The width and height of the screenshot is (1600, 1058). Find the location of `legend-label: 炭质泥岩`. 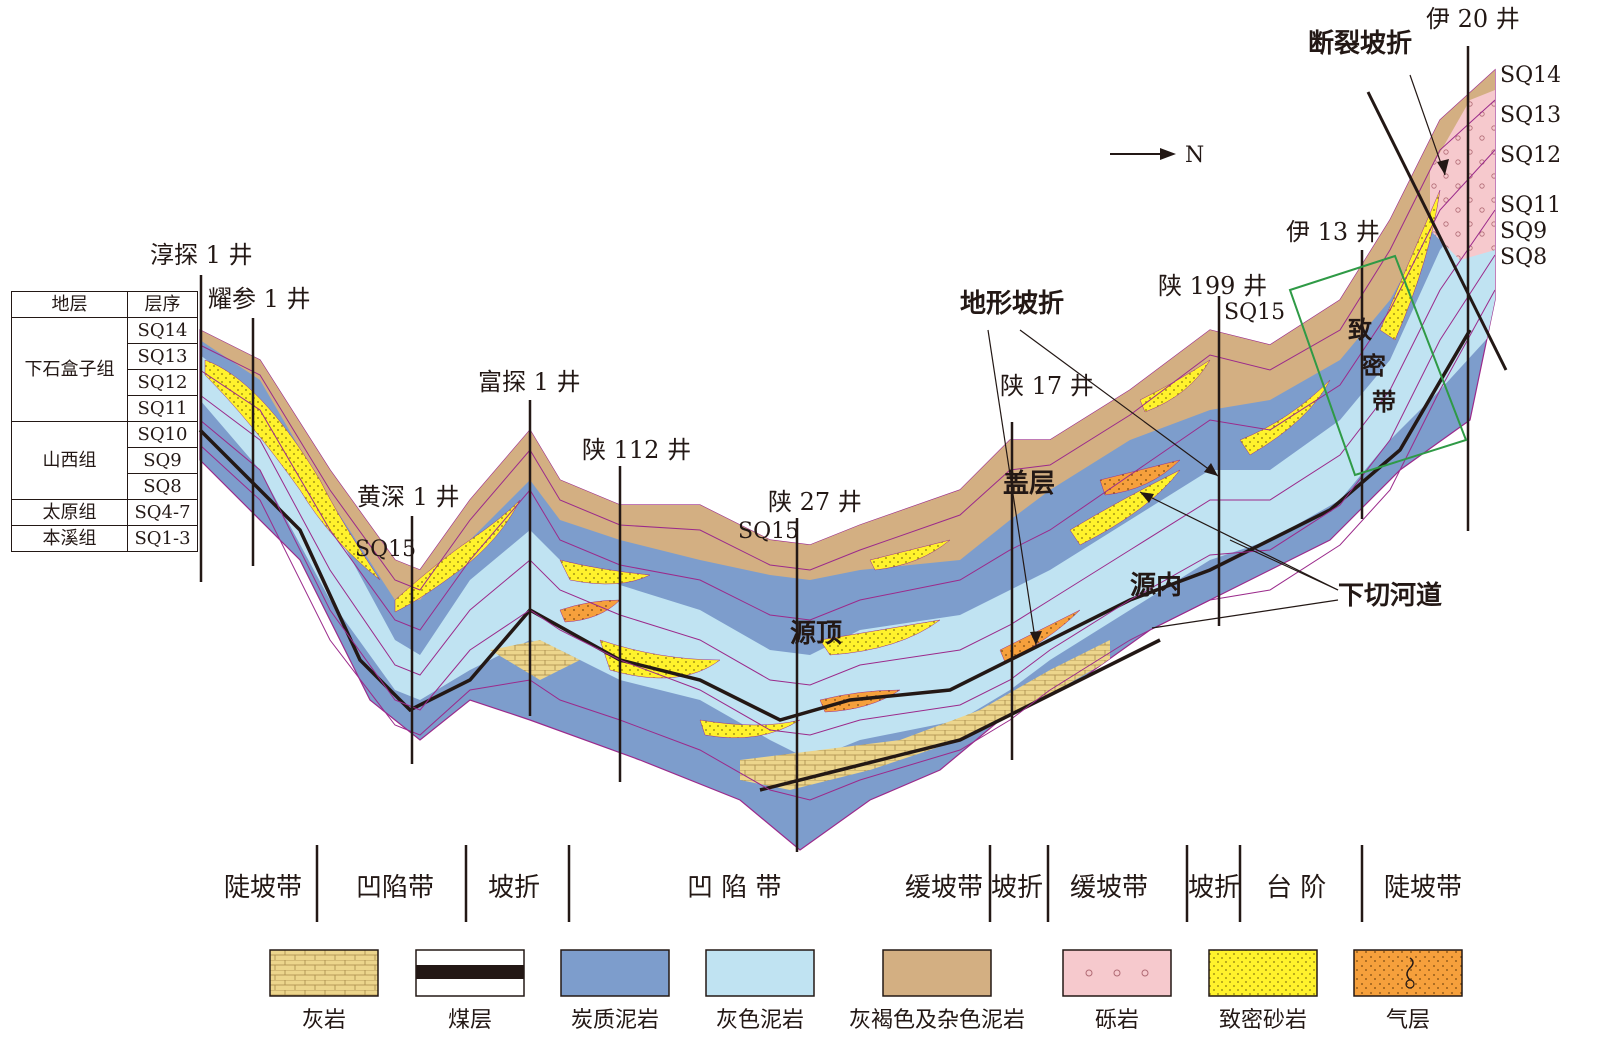

legend-label: 炭质泥岩 is located at coordinates (615, 1020).